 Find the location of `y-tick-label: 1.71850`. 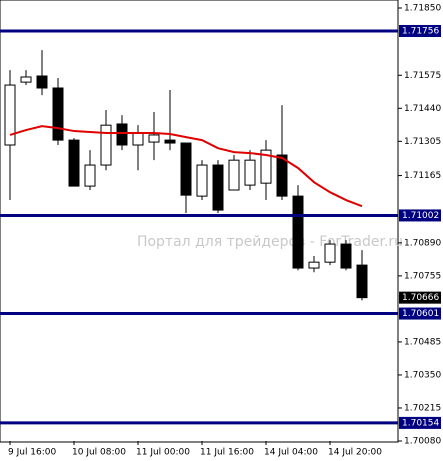

y-tick-label: 1.71850 is located at coordinates (422, 9).